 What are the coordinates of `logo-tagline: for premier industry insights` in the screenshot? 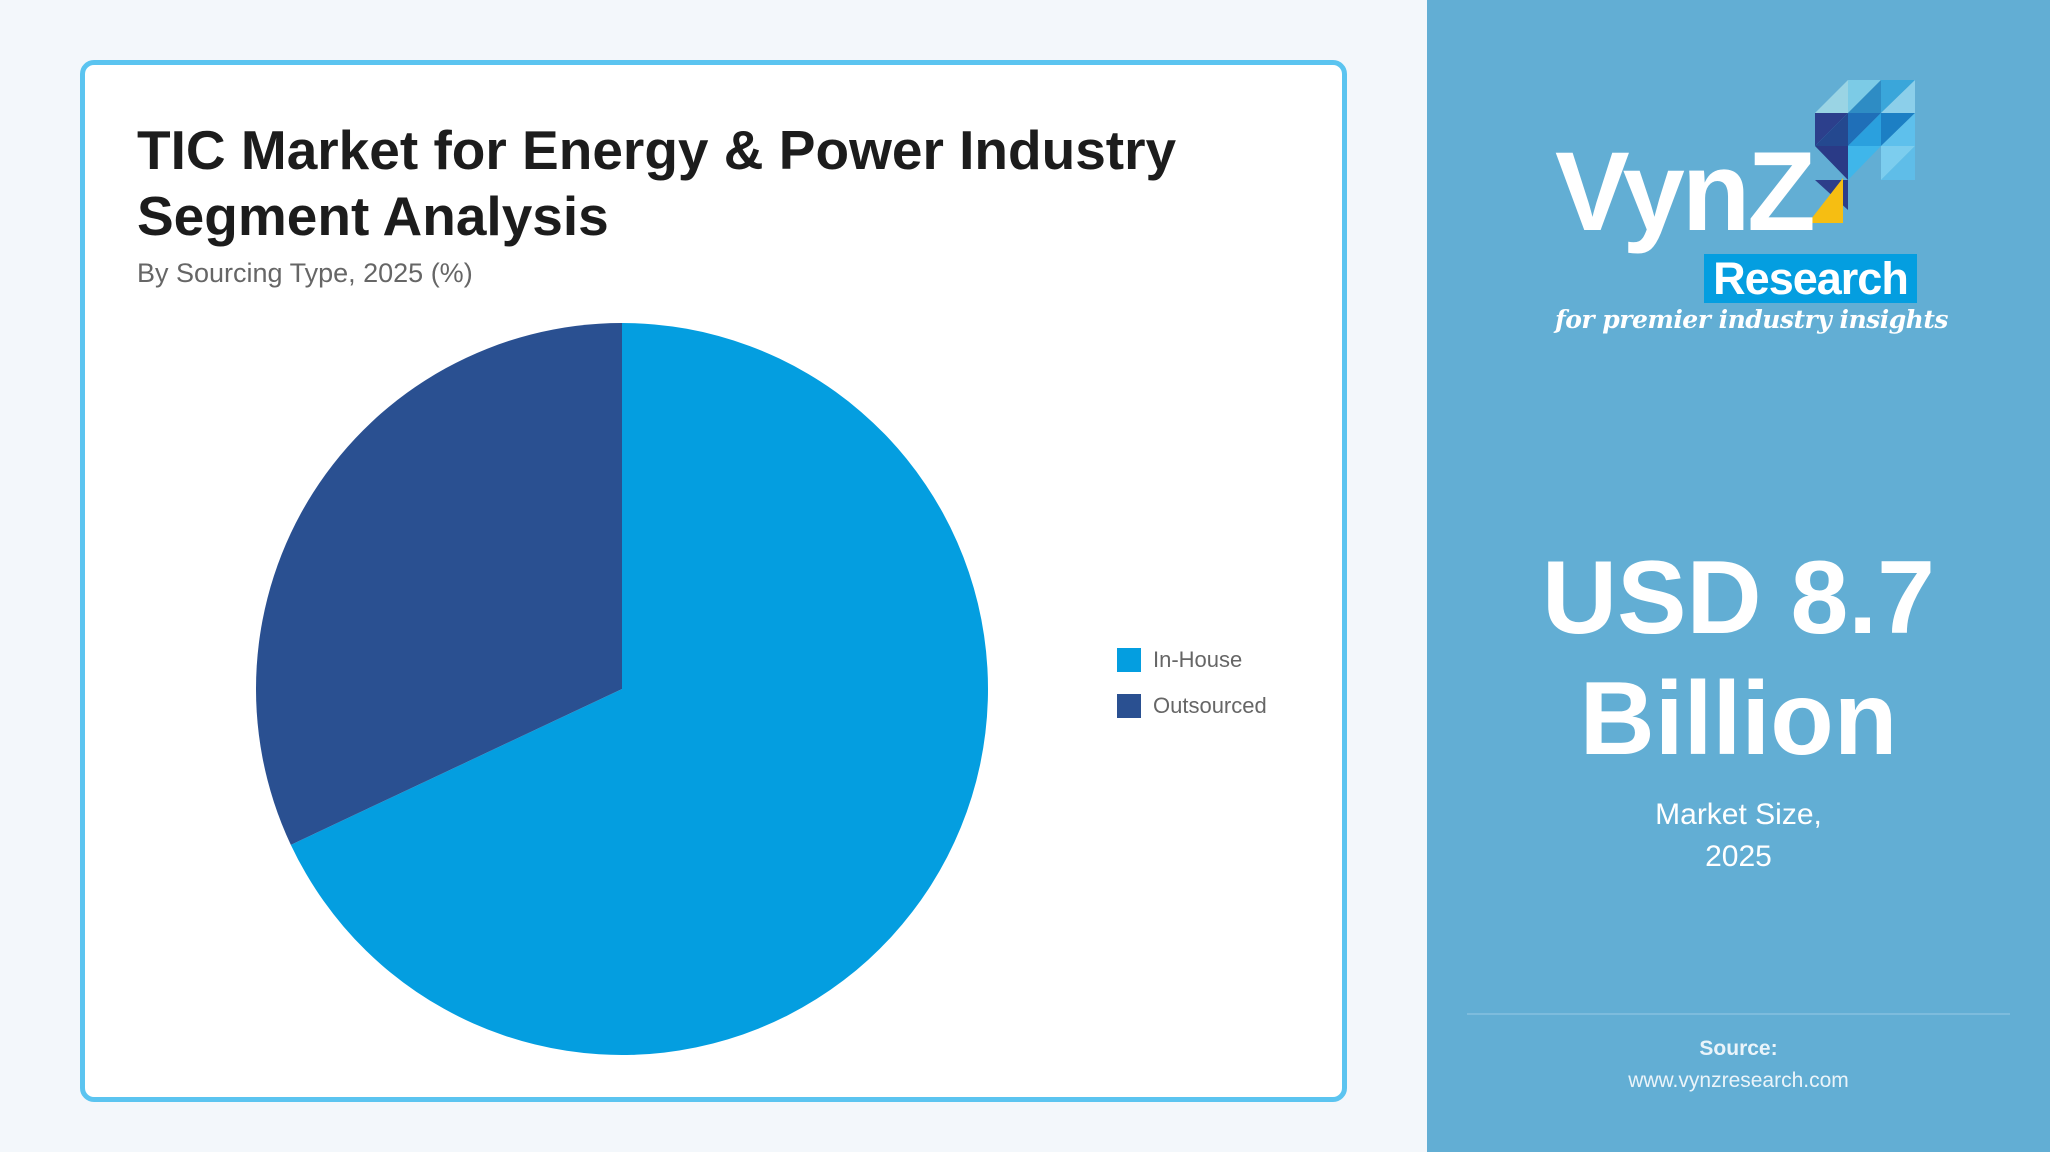 It's located at (1751, 319).